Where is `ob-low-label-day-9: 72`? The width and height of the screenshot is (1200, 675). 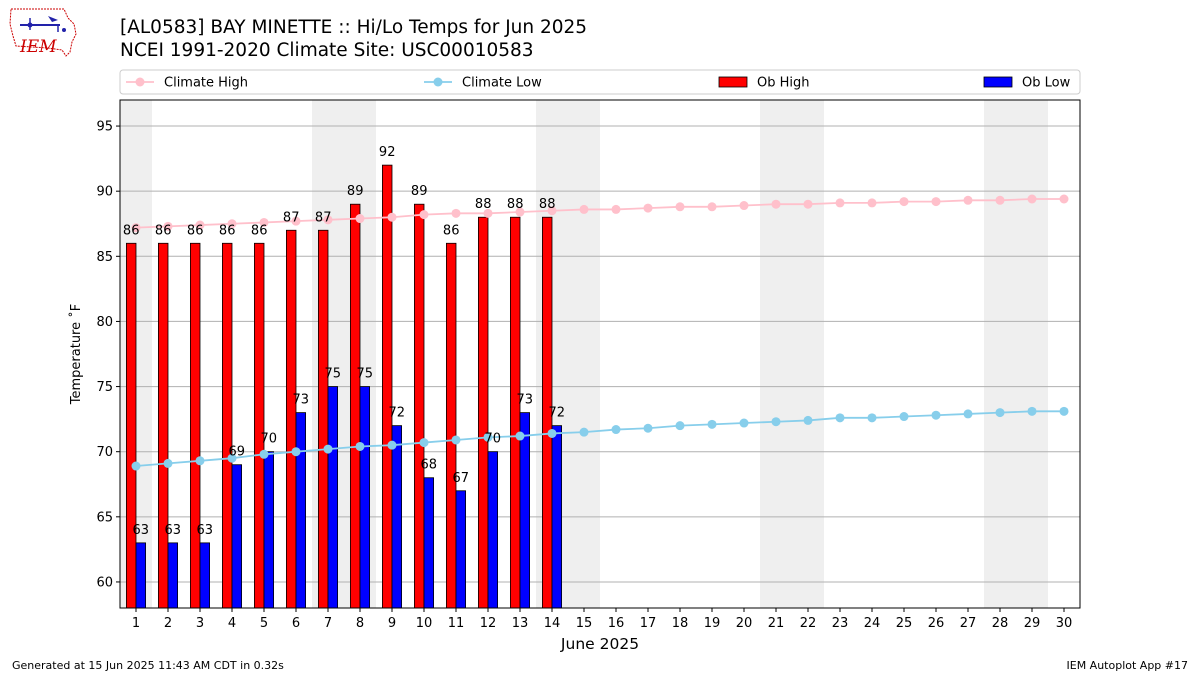
ob-low-label-day-9: 72 is located at coordinates (397, 413).